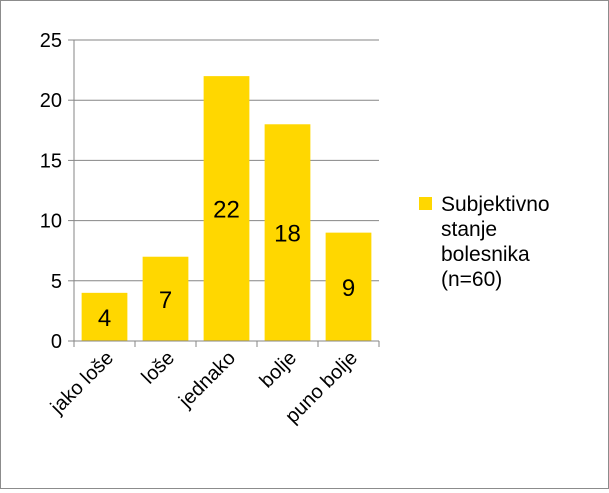  Describe the element at coordinates (51, 161) in the screenshot. I see `y-tick-label: 15` at that location.